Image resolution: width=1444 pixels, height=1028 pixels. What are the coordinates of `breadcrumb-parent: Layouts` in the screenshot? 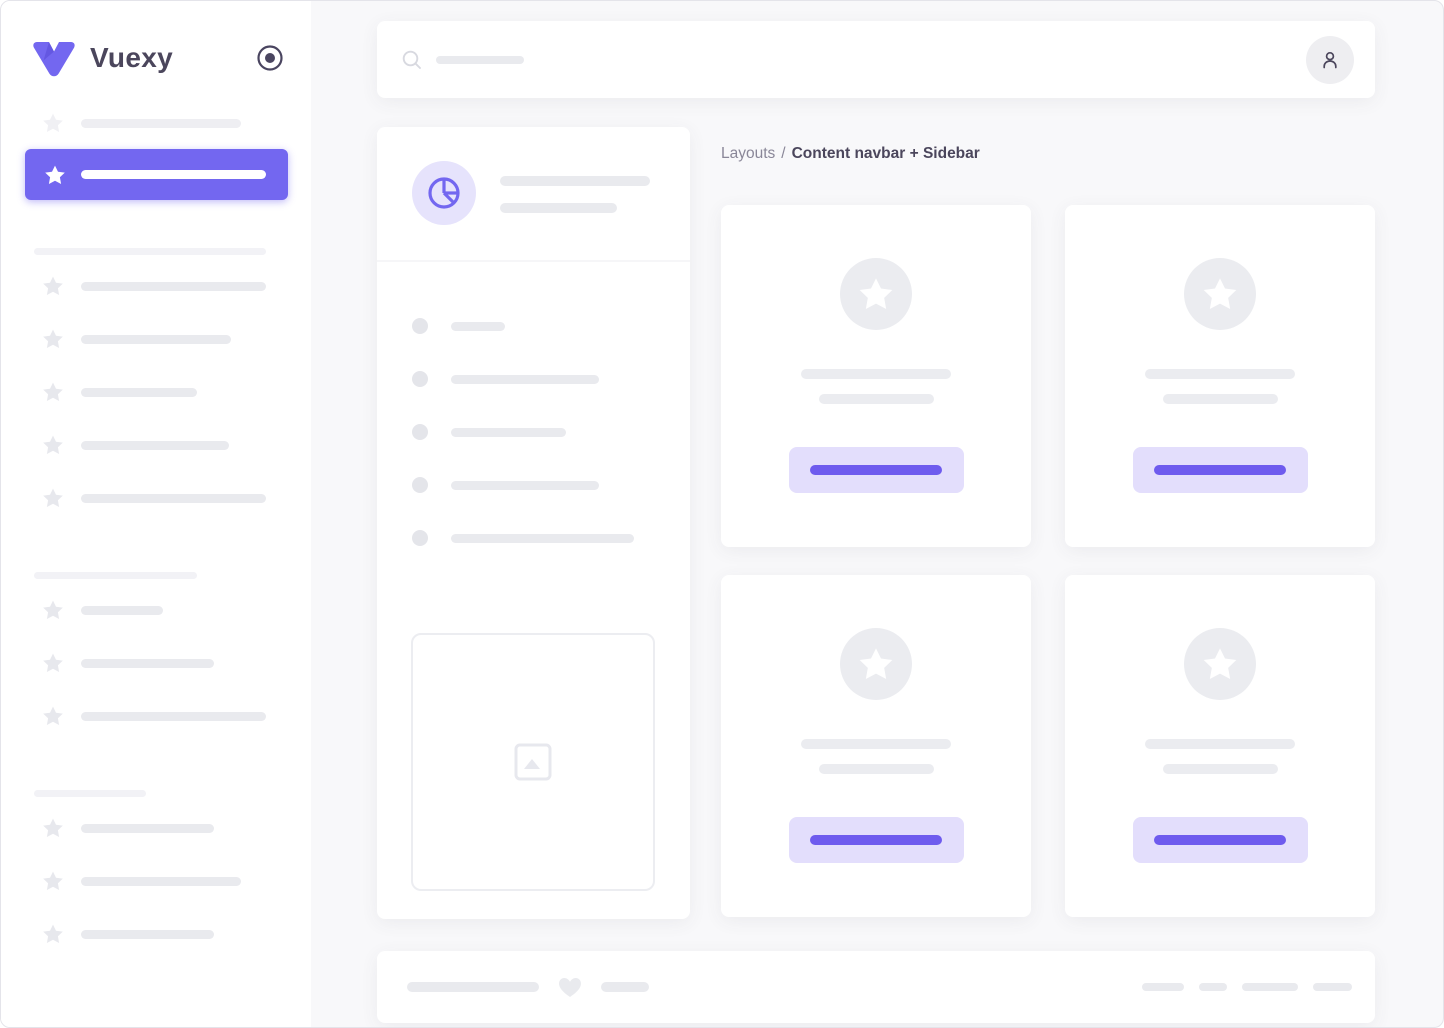 It's located at (748, 153).